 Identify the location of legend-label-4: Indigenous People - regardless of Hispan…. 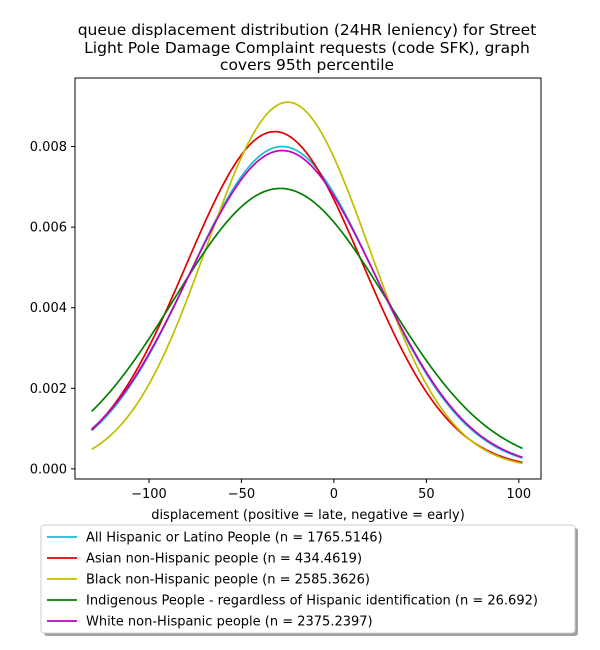
(312, 601).